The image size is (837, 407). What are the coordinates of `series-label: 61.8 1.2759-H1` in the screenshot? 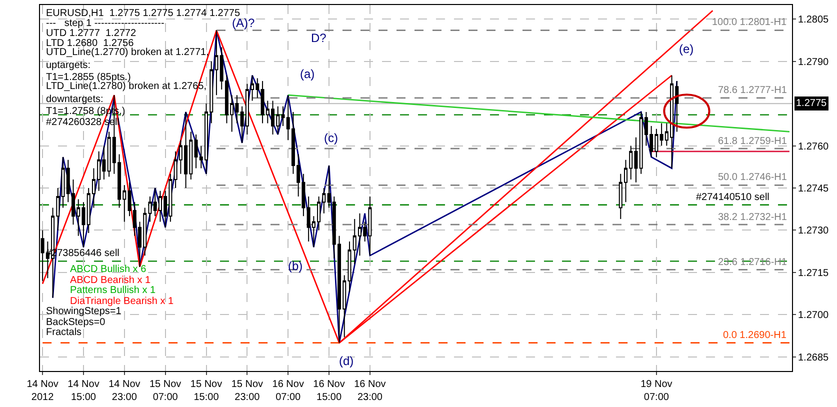 It's located at (753, 141).